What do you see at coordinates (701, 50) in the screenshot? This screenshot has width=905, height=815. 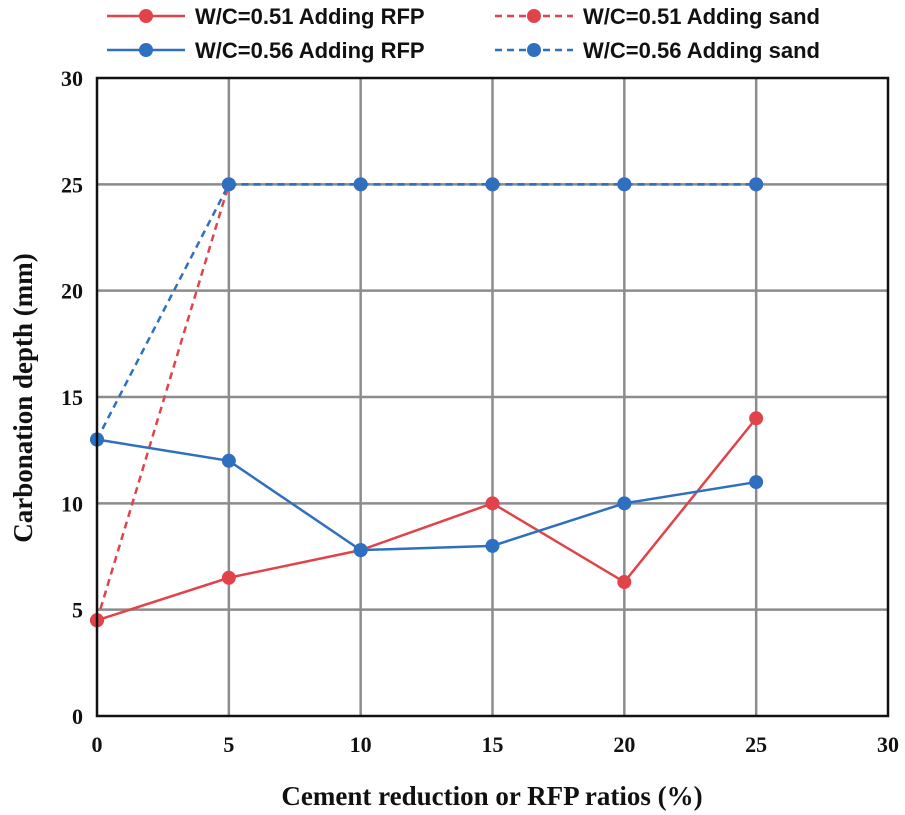 I see `legend-label-3: W/C=0.56 Adding sand` at bounding box center [701, 50].